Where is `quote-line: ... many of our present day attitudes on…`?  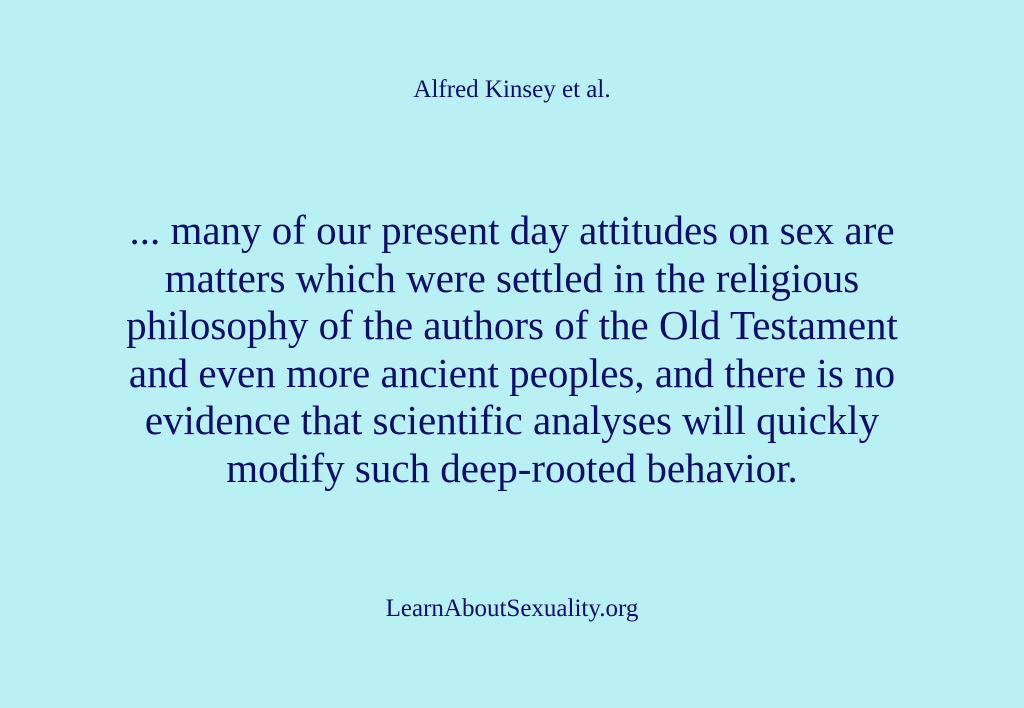
quote-line: ... many of our present day attitudes on… is located at coordinates (512, 230).